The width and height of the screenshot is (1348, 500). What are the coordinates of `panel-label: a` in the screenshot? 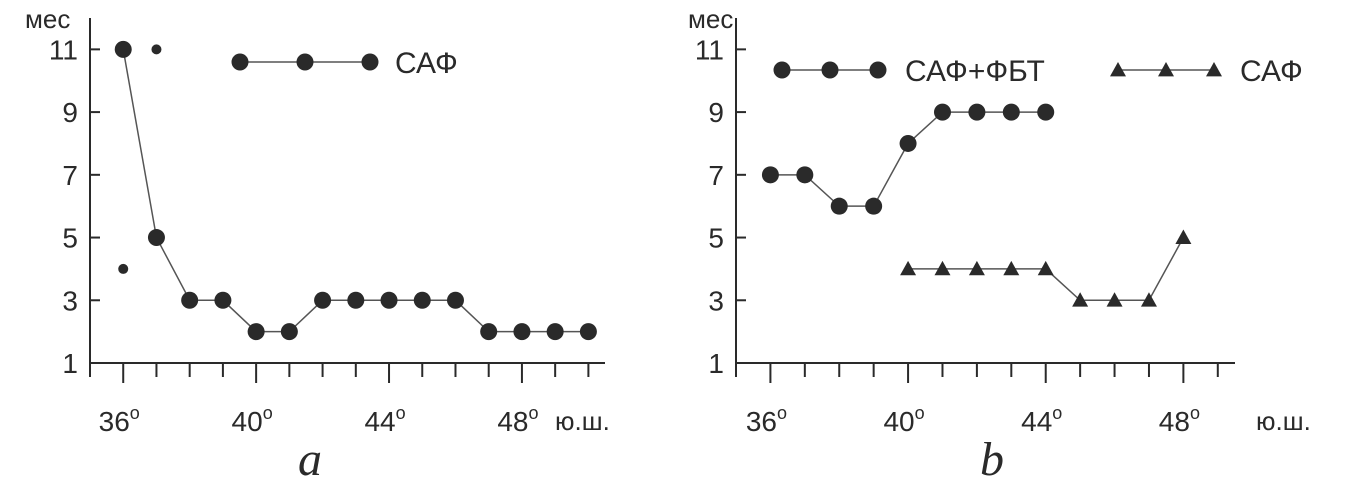 It's located at (310, 459).